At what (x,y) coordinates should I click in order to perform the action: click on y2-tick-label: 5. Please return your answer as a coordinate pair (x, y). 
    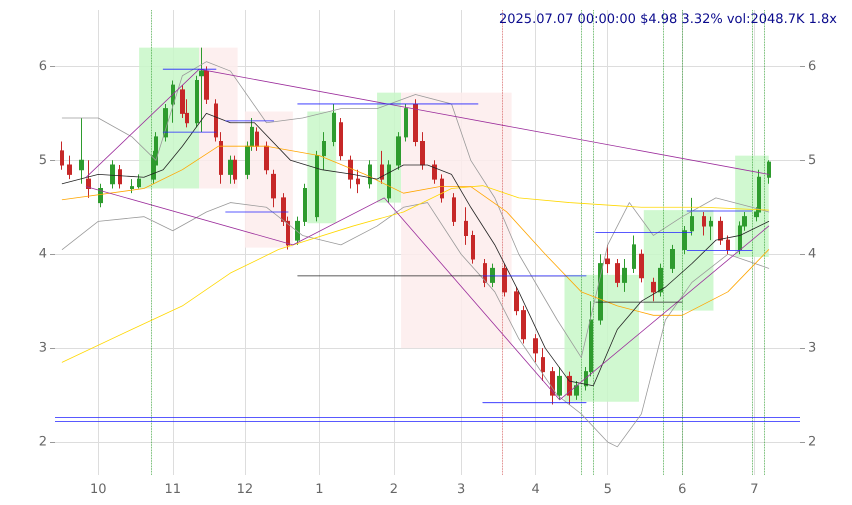
    Looking at the image, I should click on (812, 160).